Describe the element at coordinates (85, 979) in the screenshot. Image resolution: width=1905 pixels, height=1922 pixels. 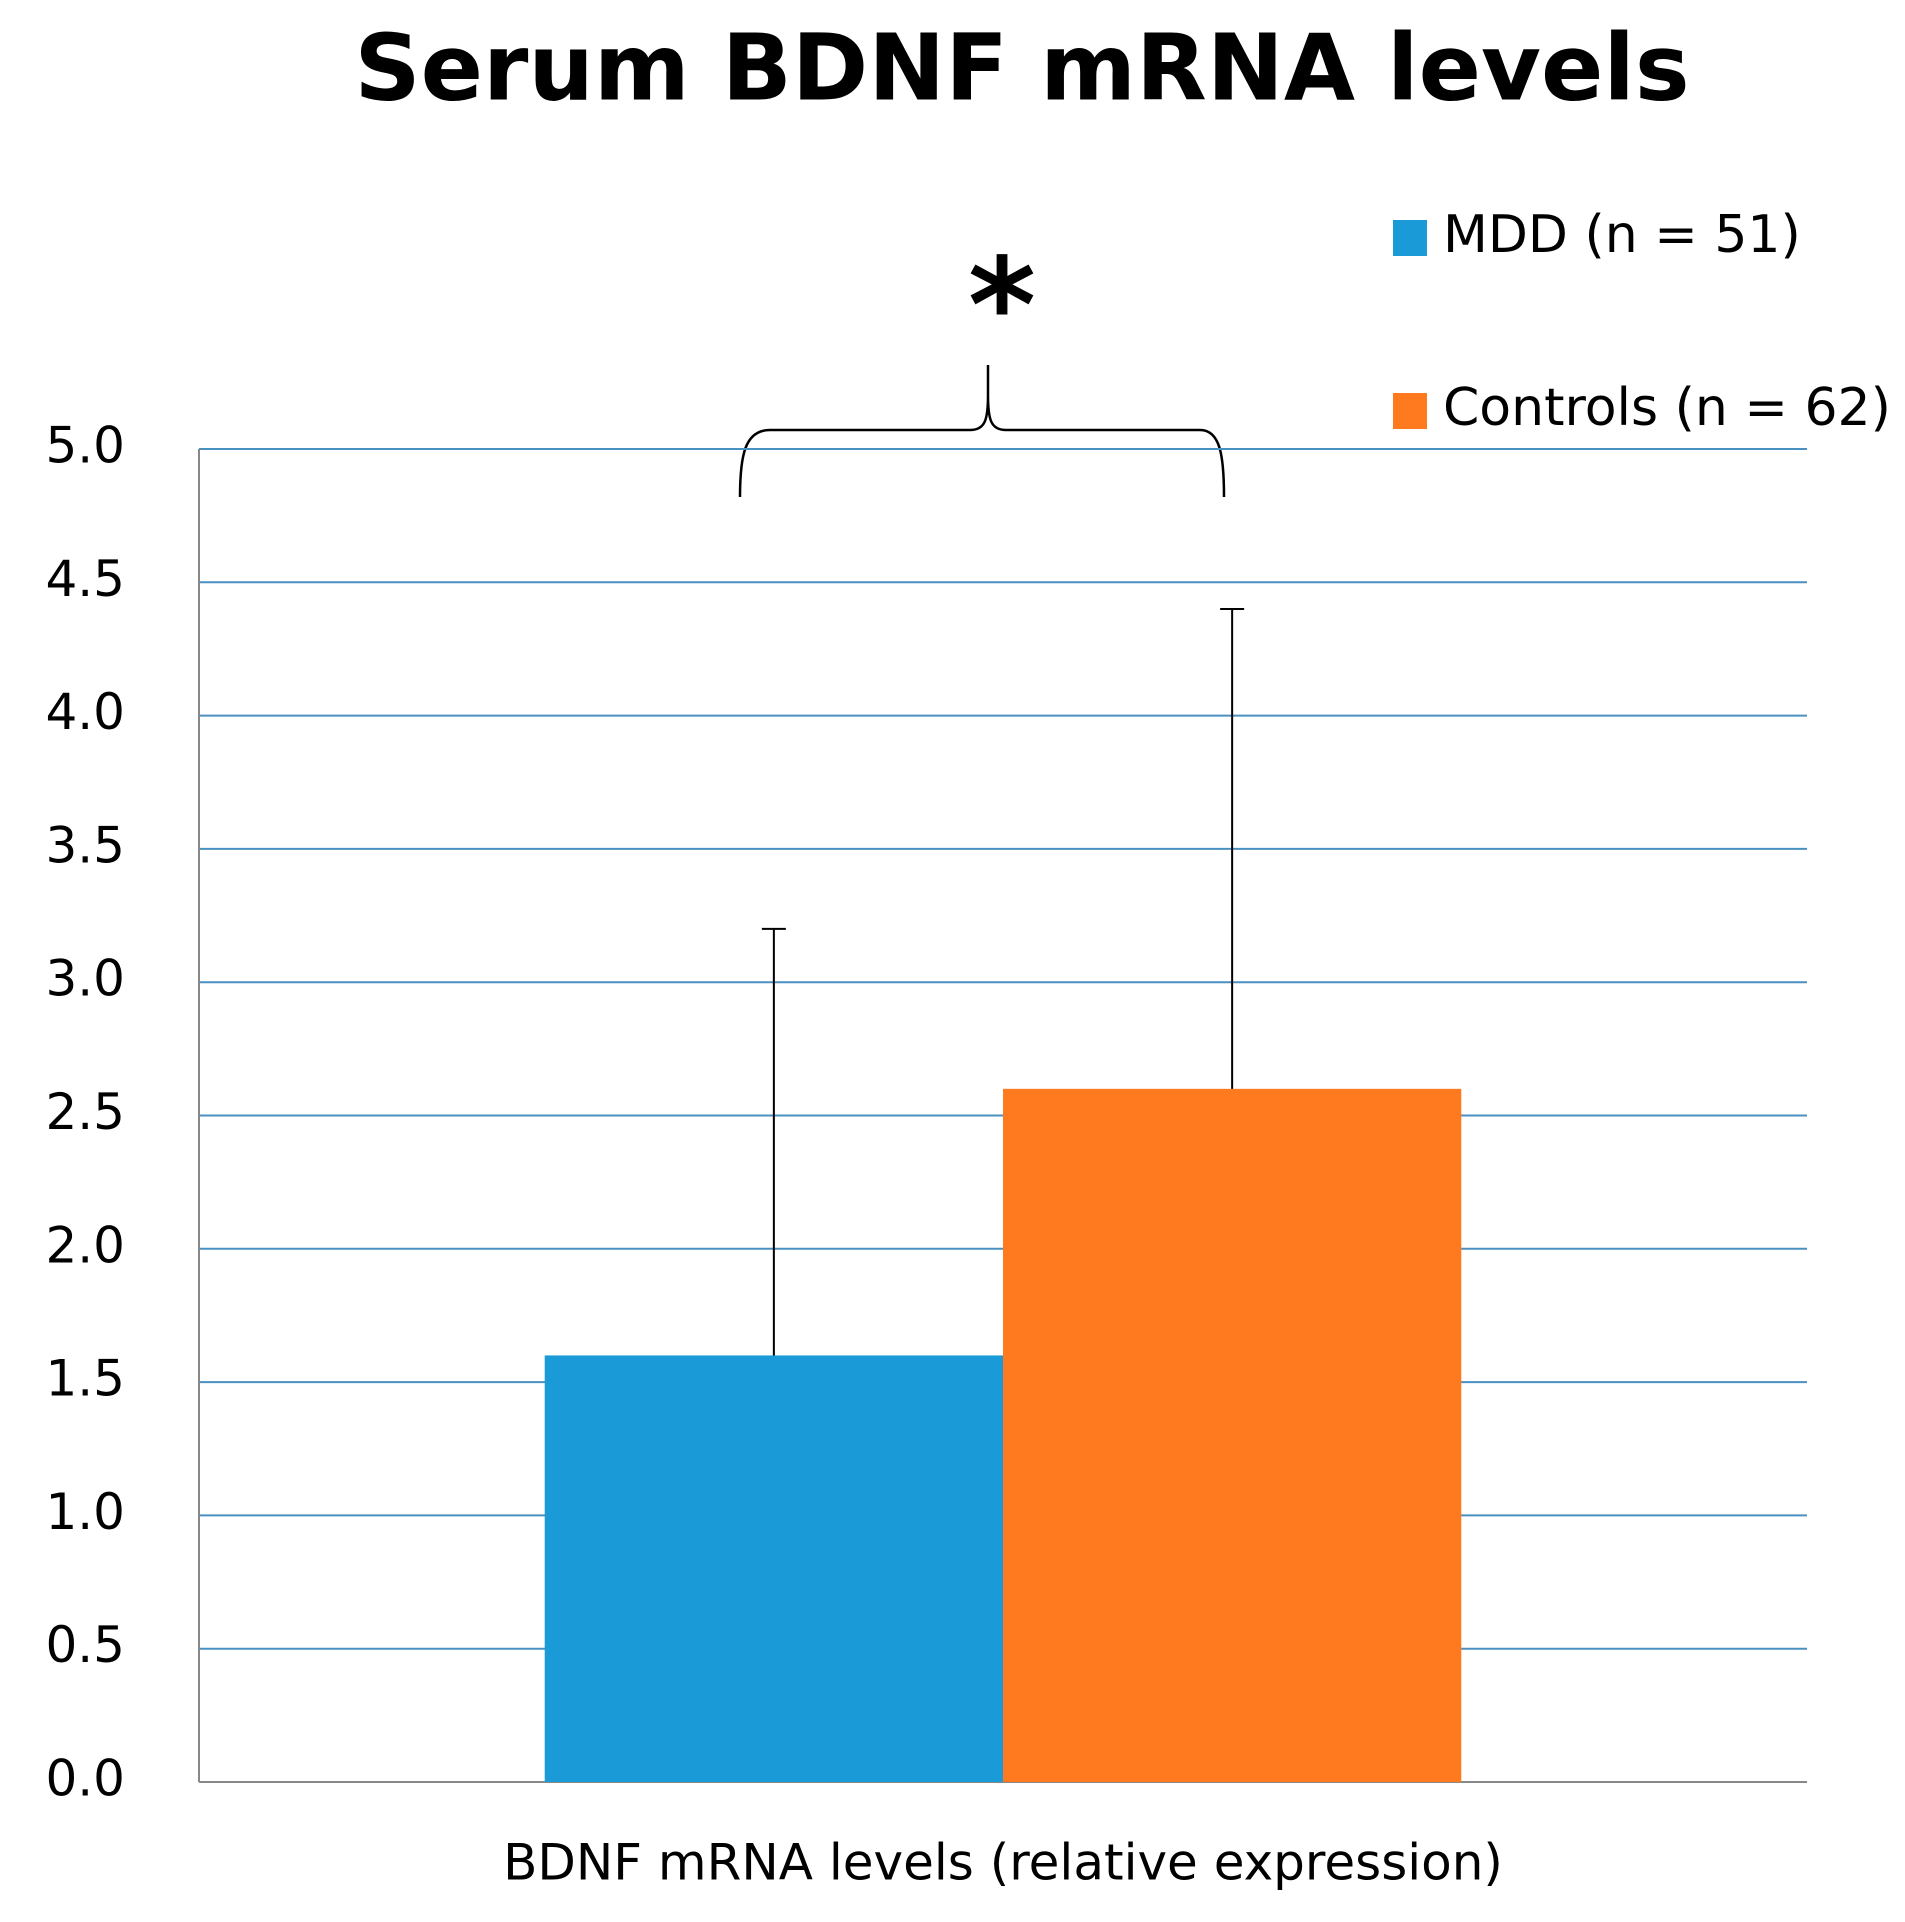
I see `y-tick-label: 3.0` at that location.